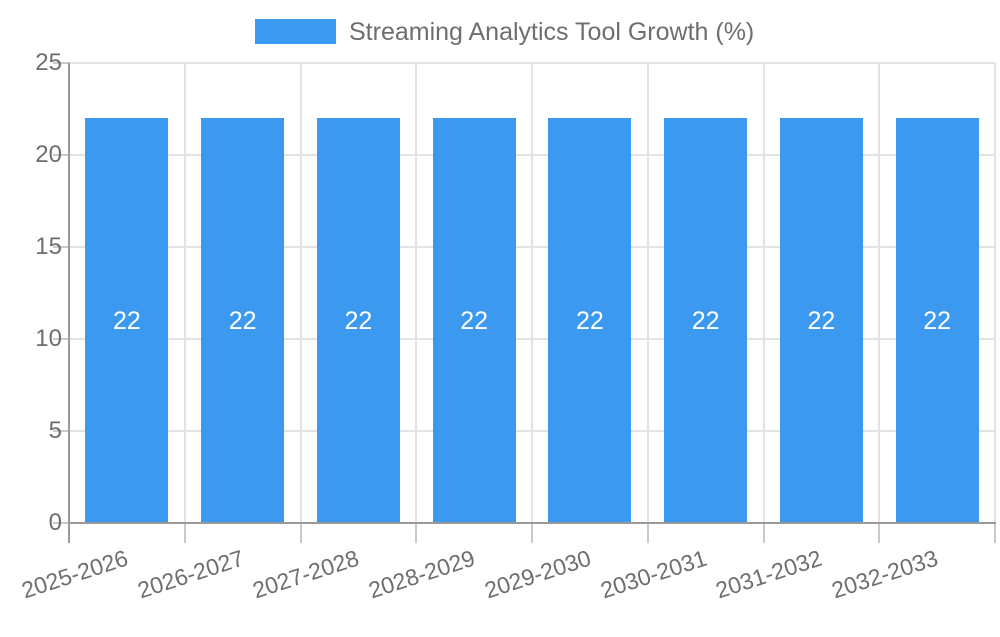 Image resolution: width=1000 pixels, height=637 pixels. Describe the element at coordinates (48, 338) in the screenshot. I see `y-axis-tick-label: 10` at that location.